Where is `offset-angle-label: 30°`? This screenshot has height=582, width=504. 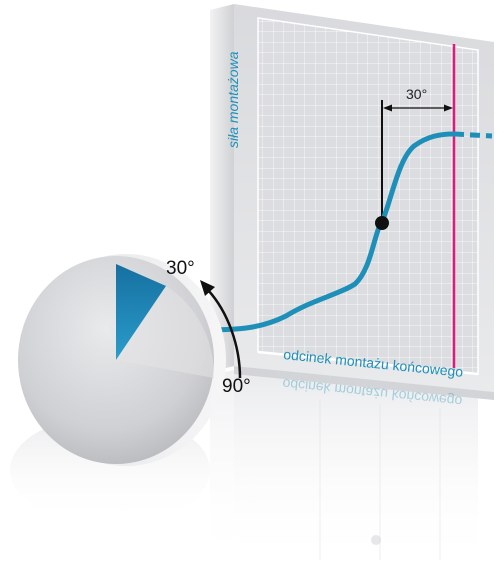 offset-angle-label: 30° is located at coordinates (416, 94).